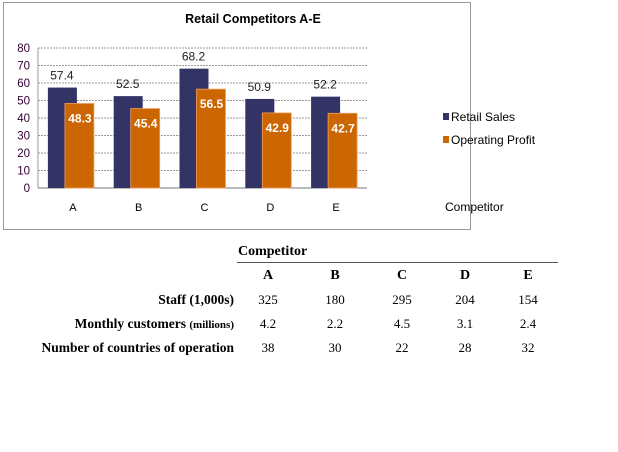 The height and width of the screenshot is (452, 618). I want to click on table-cell: 4.5, so click(402, 323).